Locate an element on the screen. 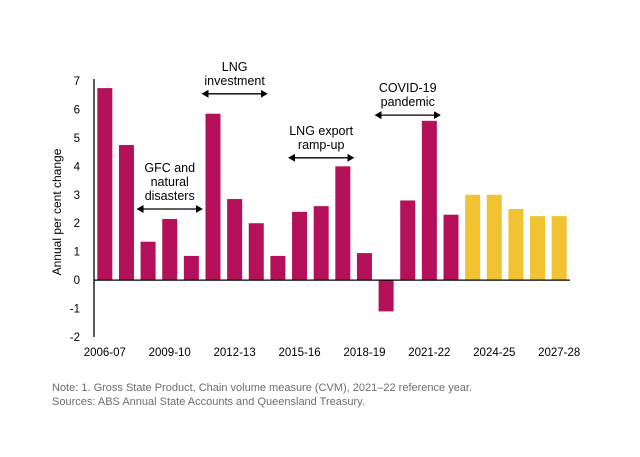 This screenshot has height=457, width=640. y-tick-label: -2 is located at coordinates (75, 338).